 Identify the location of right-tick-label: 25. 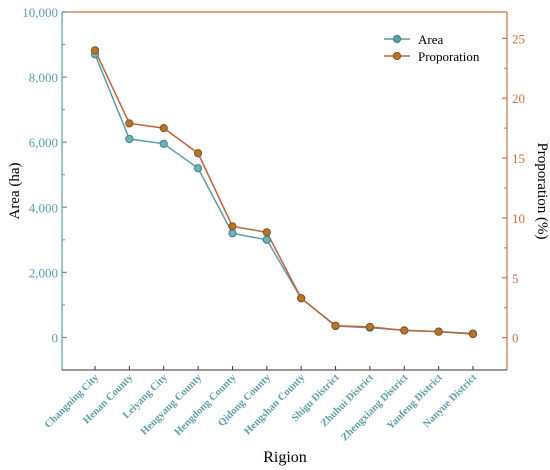
(518, 38).